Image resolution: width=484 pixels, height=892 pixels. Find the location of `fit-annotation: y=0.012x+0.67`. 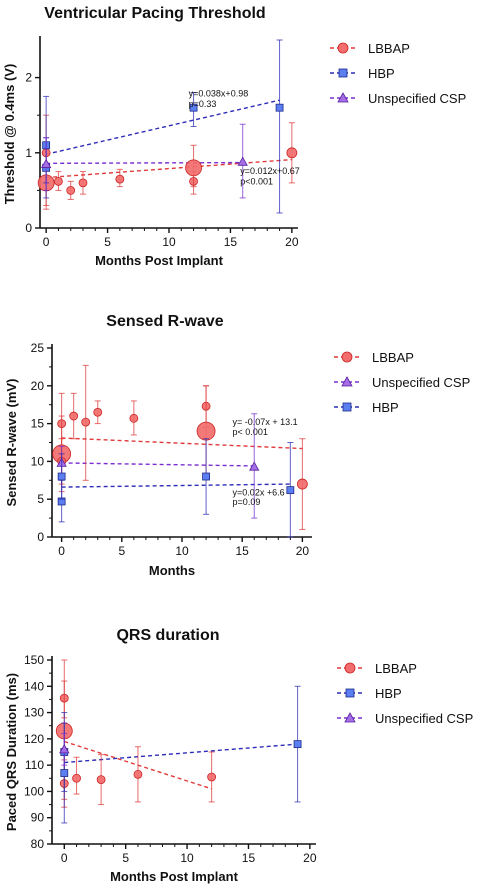

fit-annotation: y=0.012x+0.67 is located at coordinates (270, 171).